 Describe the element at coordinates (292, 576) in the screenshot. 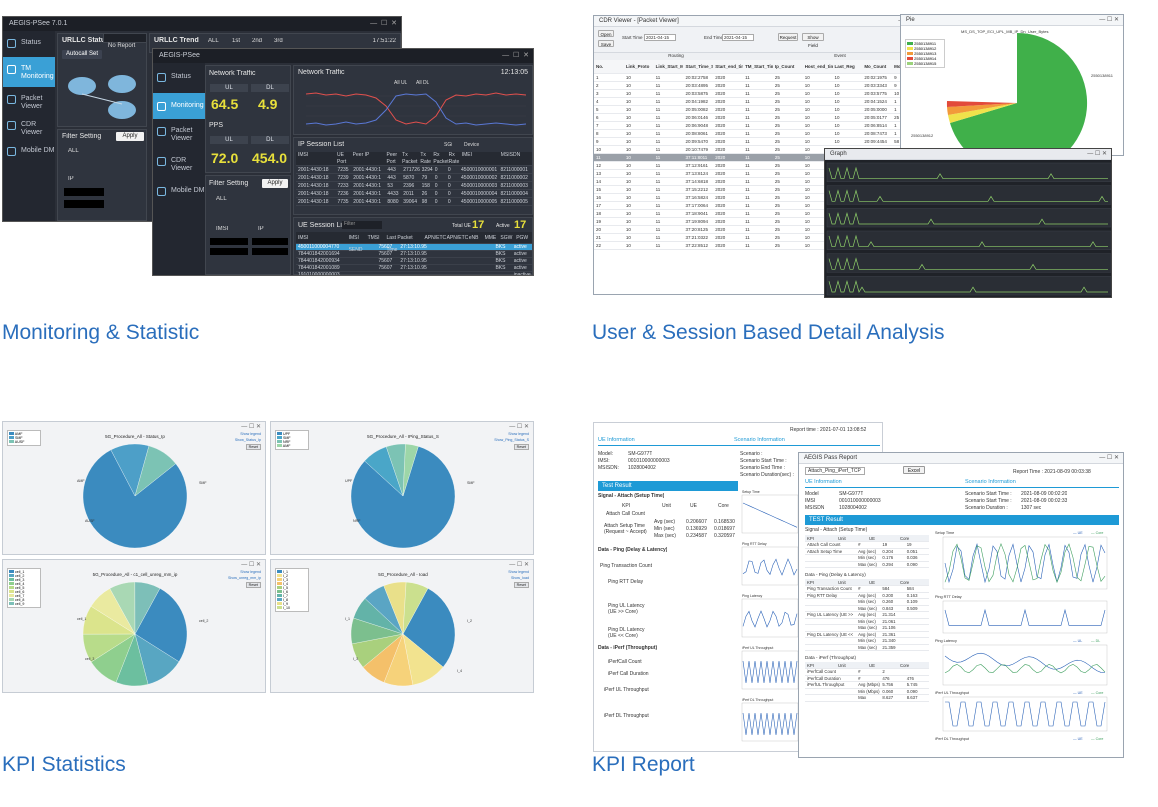

I see `legend-item: I_2` at that location.